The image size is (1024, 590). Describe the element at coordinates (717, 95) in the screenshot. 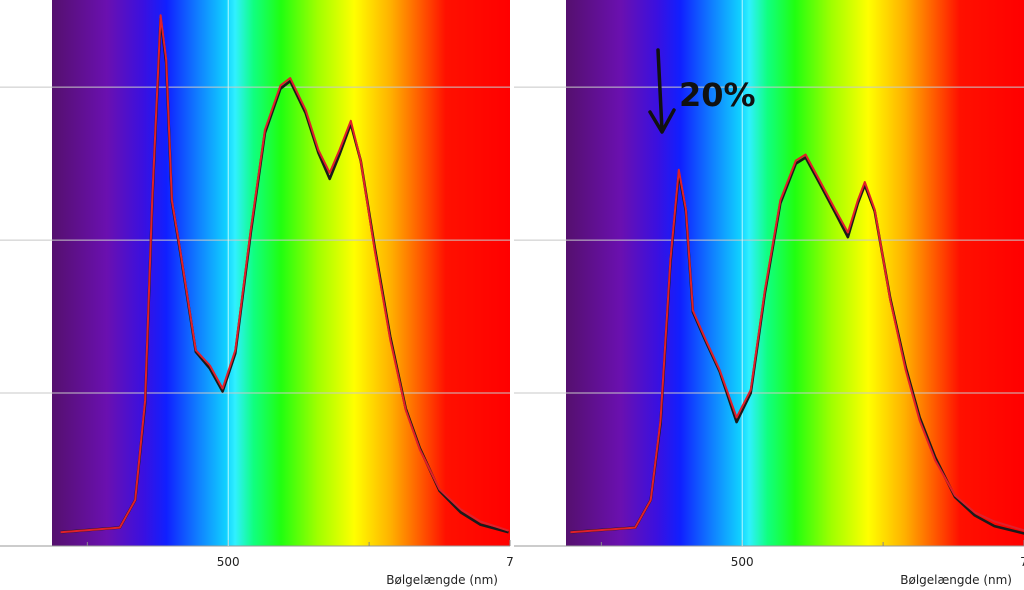

I see `annotation: 20%` at that location.